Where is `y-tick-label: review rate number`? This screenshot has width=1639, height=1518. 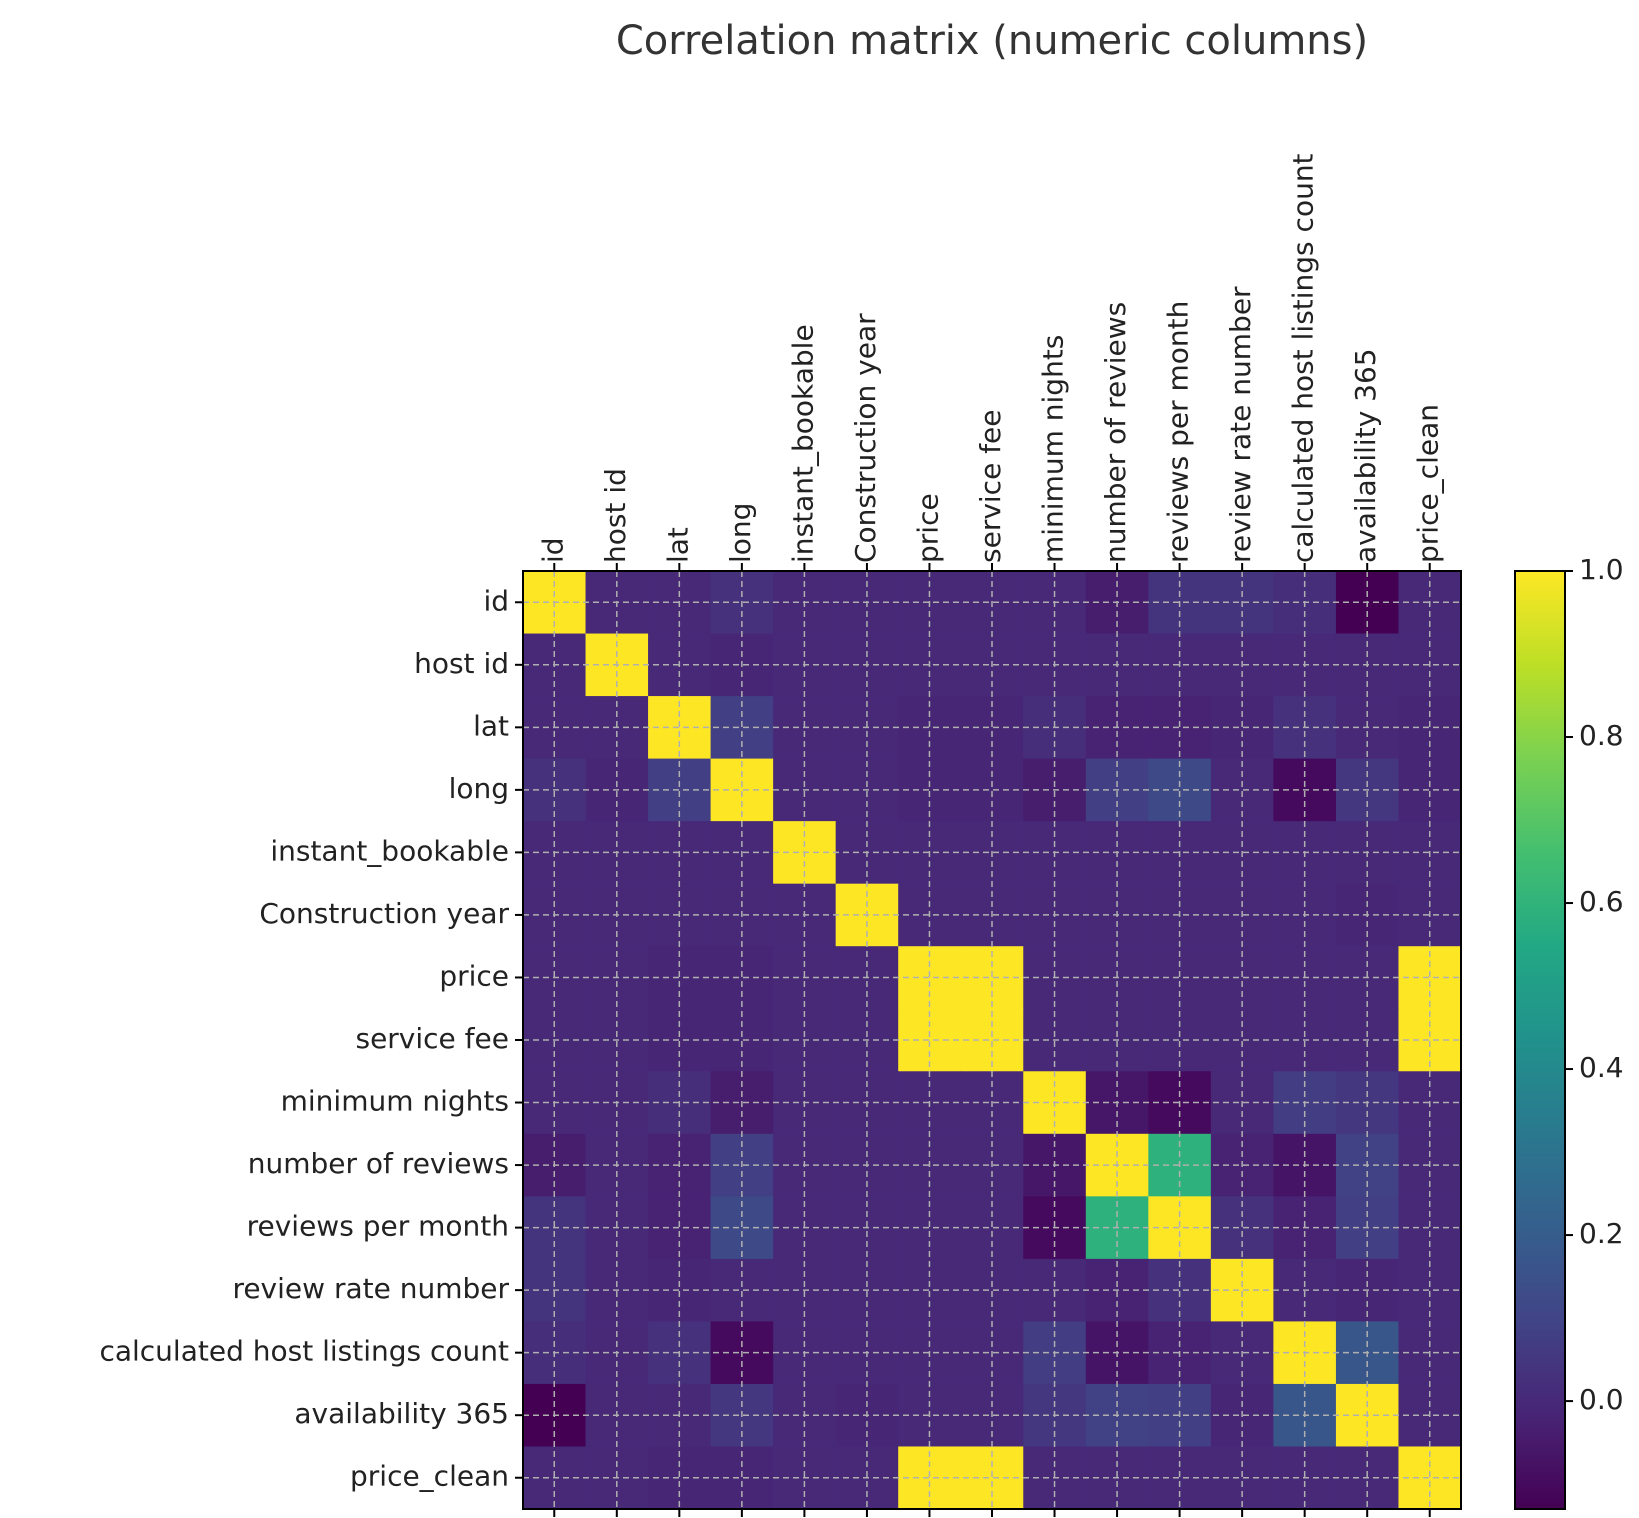 y-tick-label: review rate number is located at coordinates (370, 1288).